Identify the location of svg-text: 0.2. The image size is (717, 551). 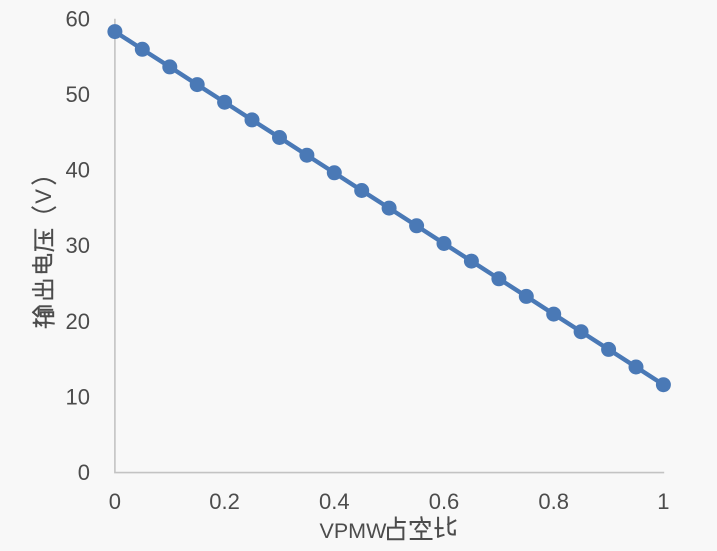
(224, 501).